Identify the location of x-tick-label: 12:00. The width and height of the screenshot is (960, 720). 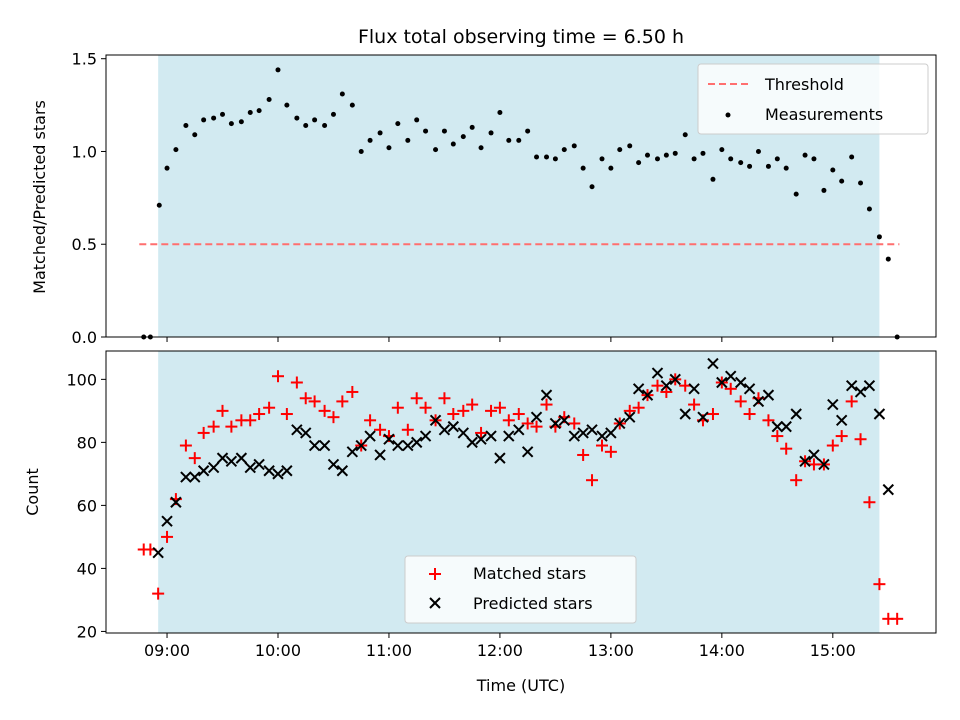
(500, 650).